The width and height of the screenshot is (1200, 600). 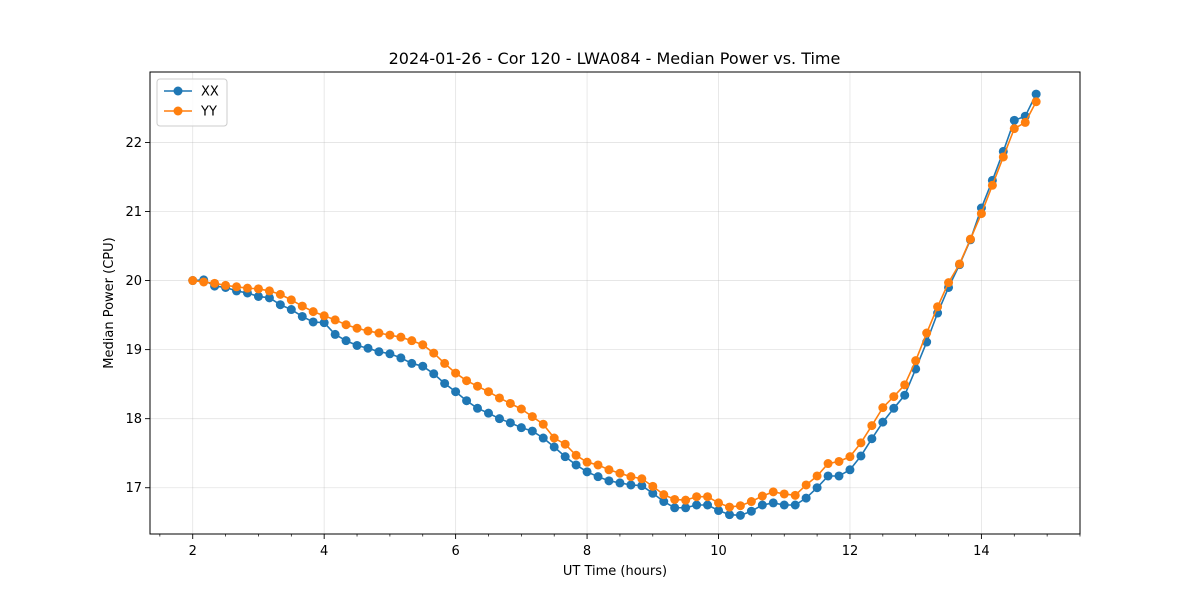 I want to click on legend: XX YY, so click(x=192, y=102).